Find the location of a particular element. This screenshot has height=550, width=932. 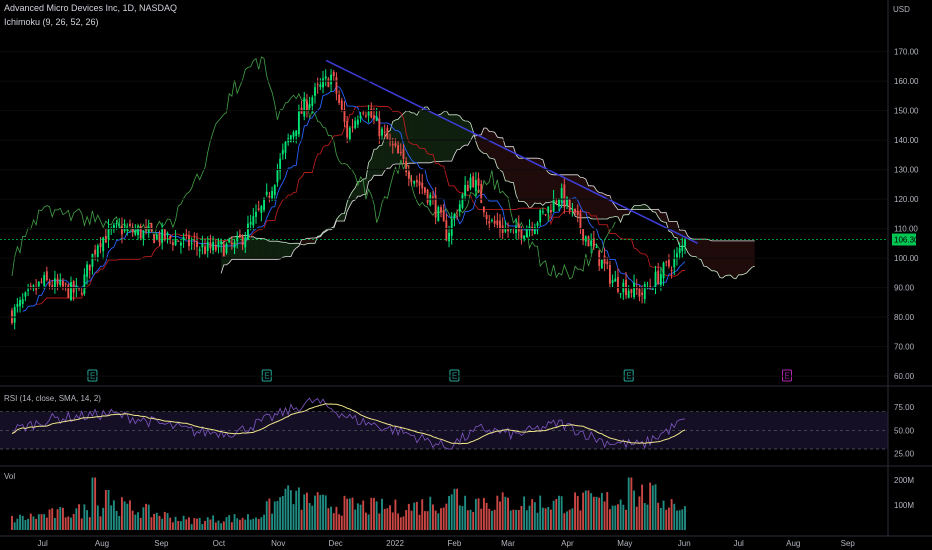

volume-panel: Vol is located at coordinates (345, 501).